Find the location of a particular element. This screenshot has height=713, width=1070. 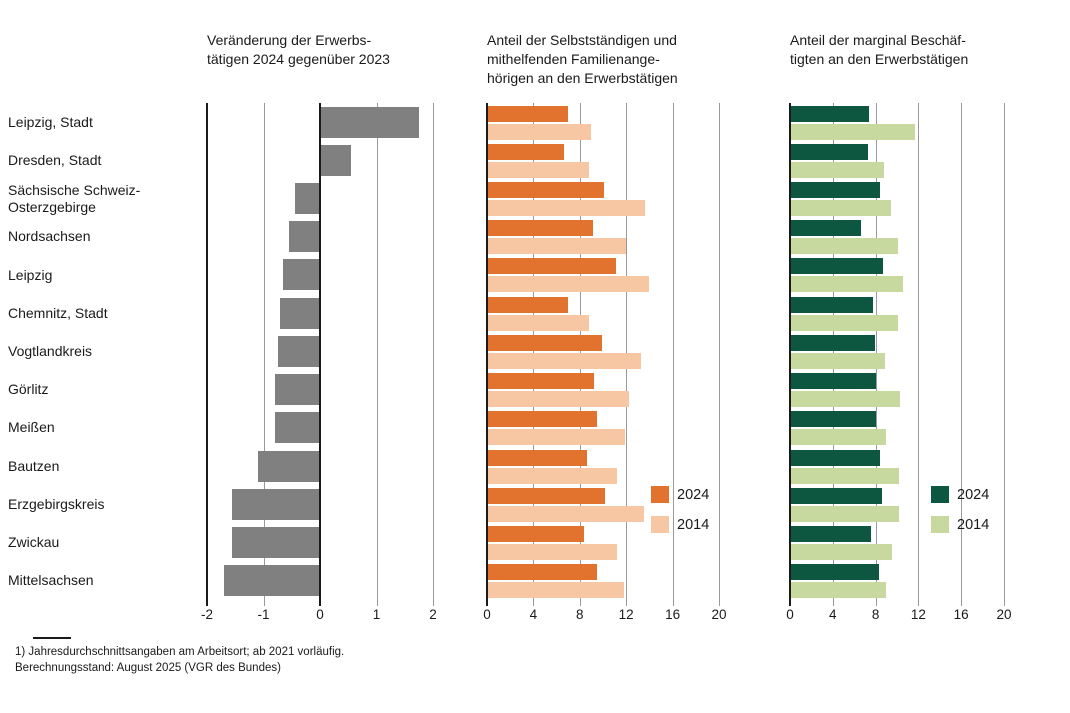

row-label: Meißen is located at coordinates (31, 427).